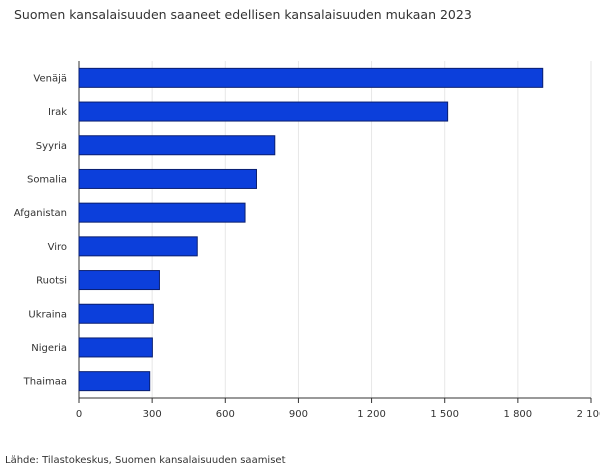  What do you see at coordinates (225, 414) in the screenshot?
I see `x-tick-label: 600` at bounding box center [225, 414].